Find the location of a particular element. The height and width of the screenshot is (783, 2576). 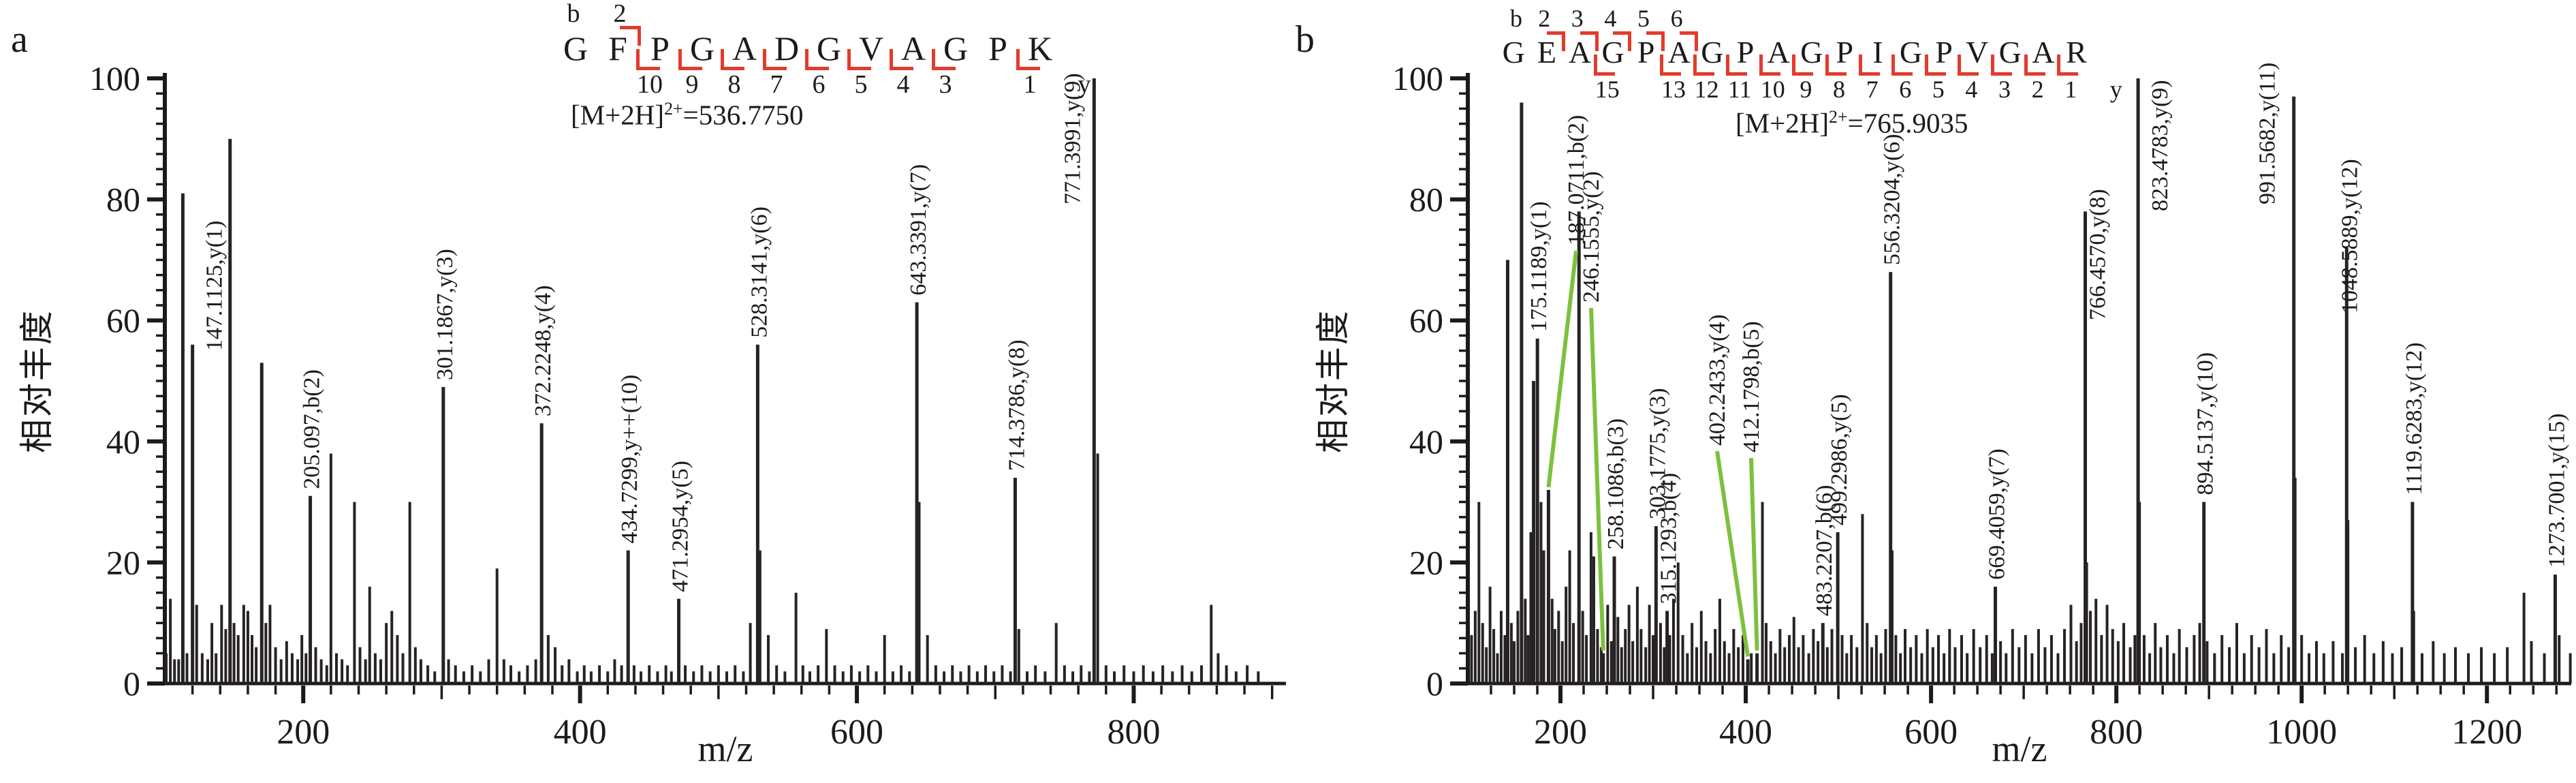

peak-label: 643.3391,y(7) is located at coordinates (918, 230).